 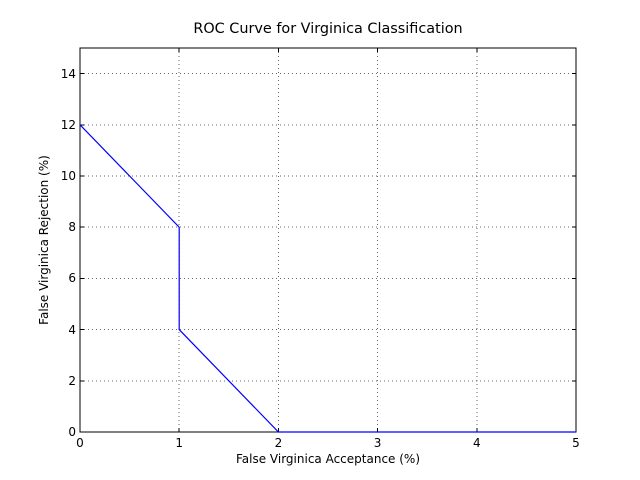 What do you see at coordinates (68, 73) in the screenshot?
I see `y-tick-label: 14` at bounding box center [68, 73].